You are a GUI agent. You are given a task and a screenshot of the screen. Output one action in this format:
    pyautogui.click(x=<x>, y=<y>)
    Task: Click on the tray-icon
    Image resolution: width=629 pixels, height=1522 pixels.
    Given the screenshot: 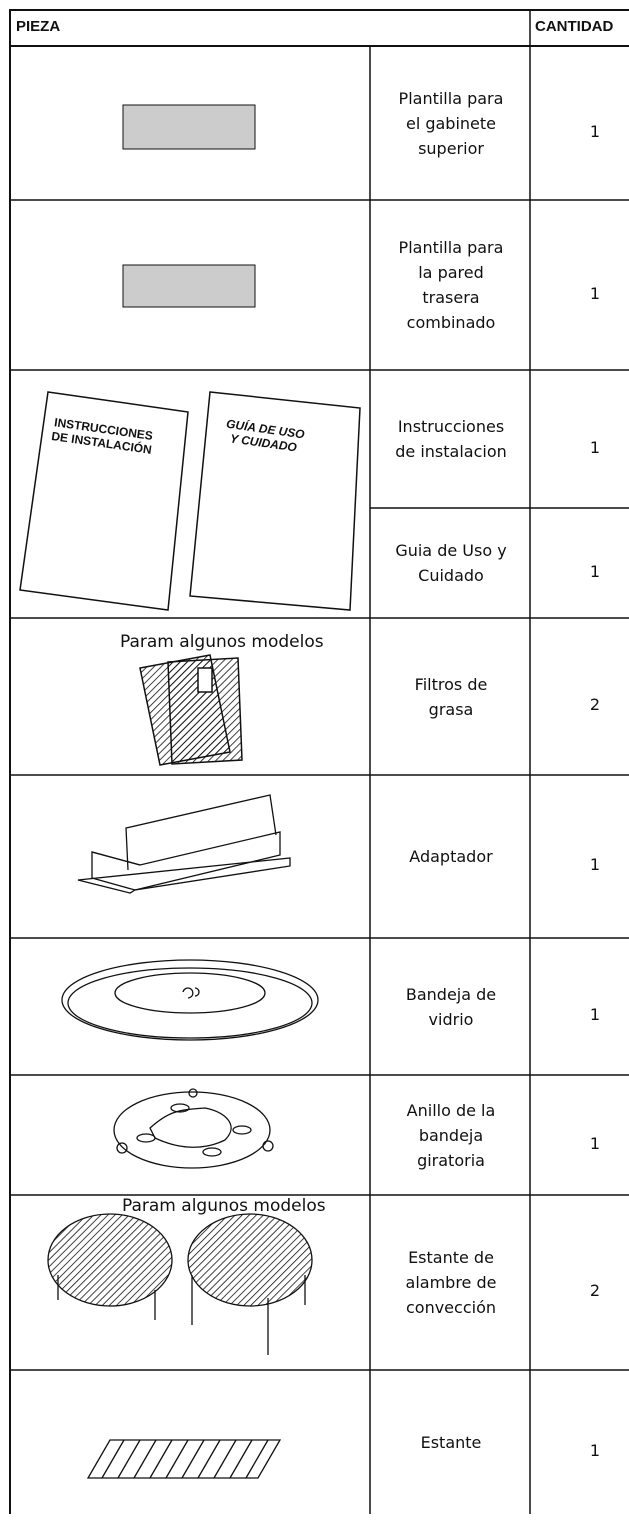 What is the action you would take?
    pyautogui.click(x=190, y=1000)
    